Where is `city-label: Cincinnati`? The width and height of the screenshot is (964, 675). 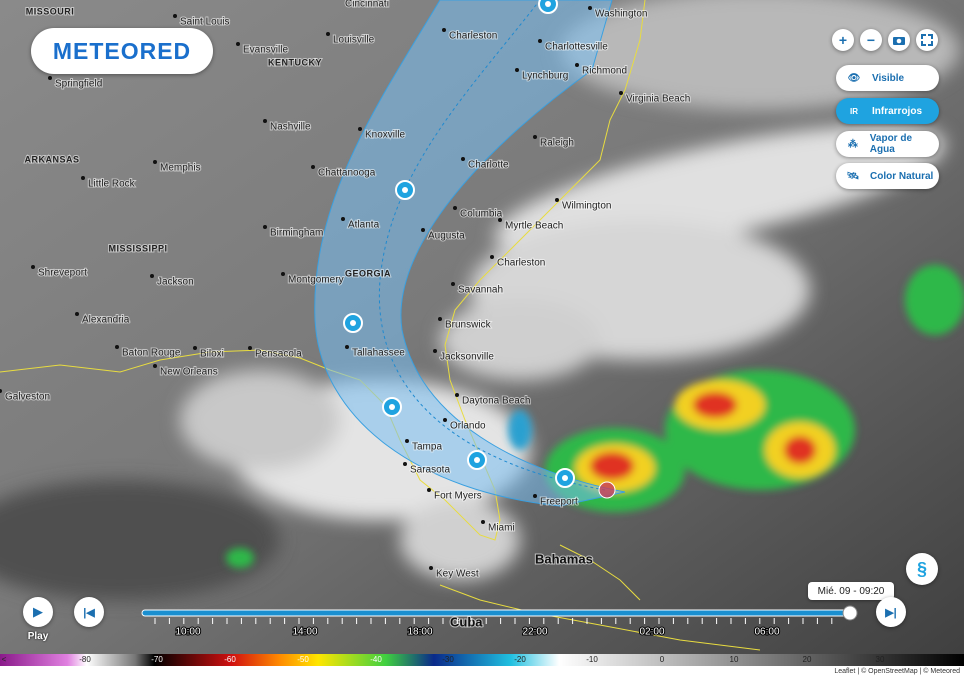 city-label: Cincinnati is located at coordinates (367, 5).